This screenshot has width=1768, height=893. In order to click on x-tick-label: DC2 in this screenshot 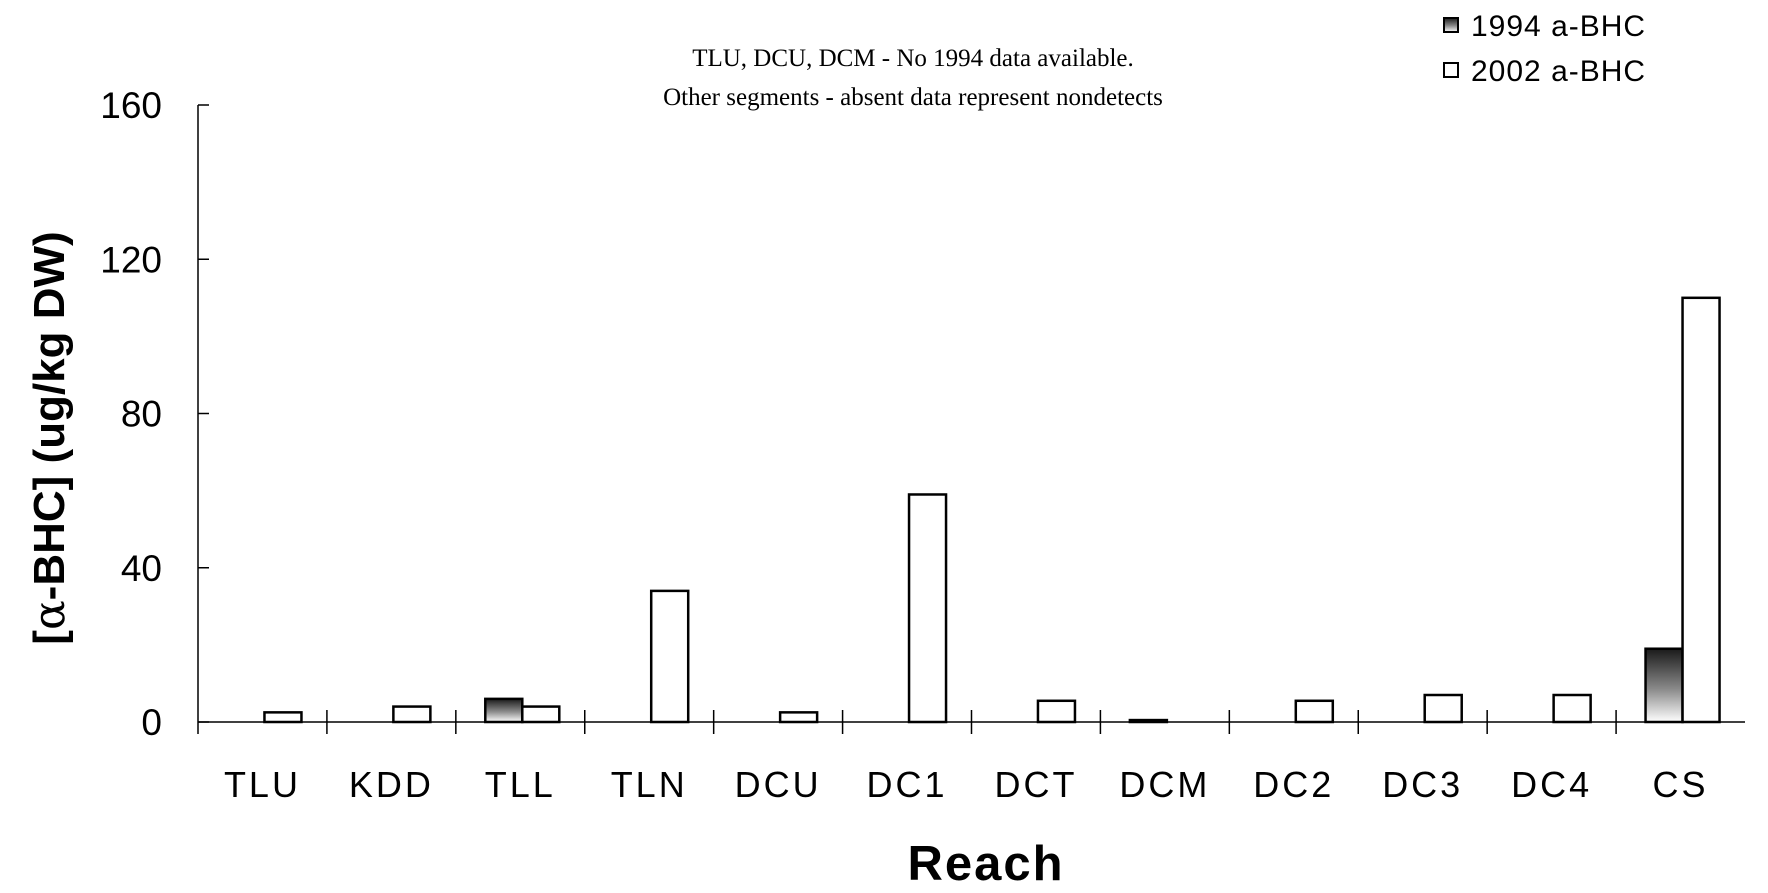, I will do `click(1293, 784)`.